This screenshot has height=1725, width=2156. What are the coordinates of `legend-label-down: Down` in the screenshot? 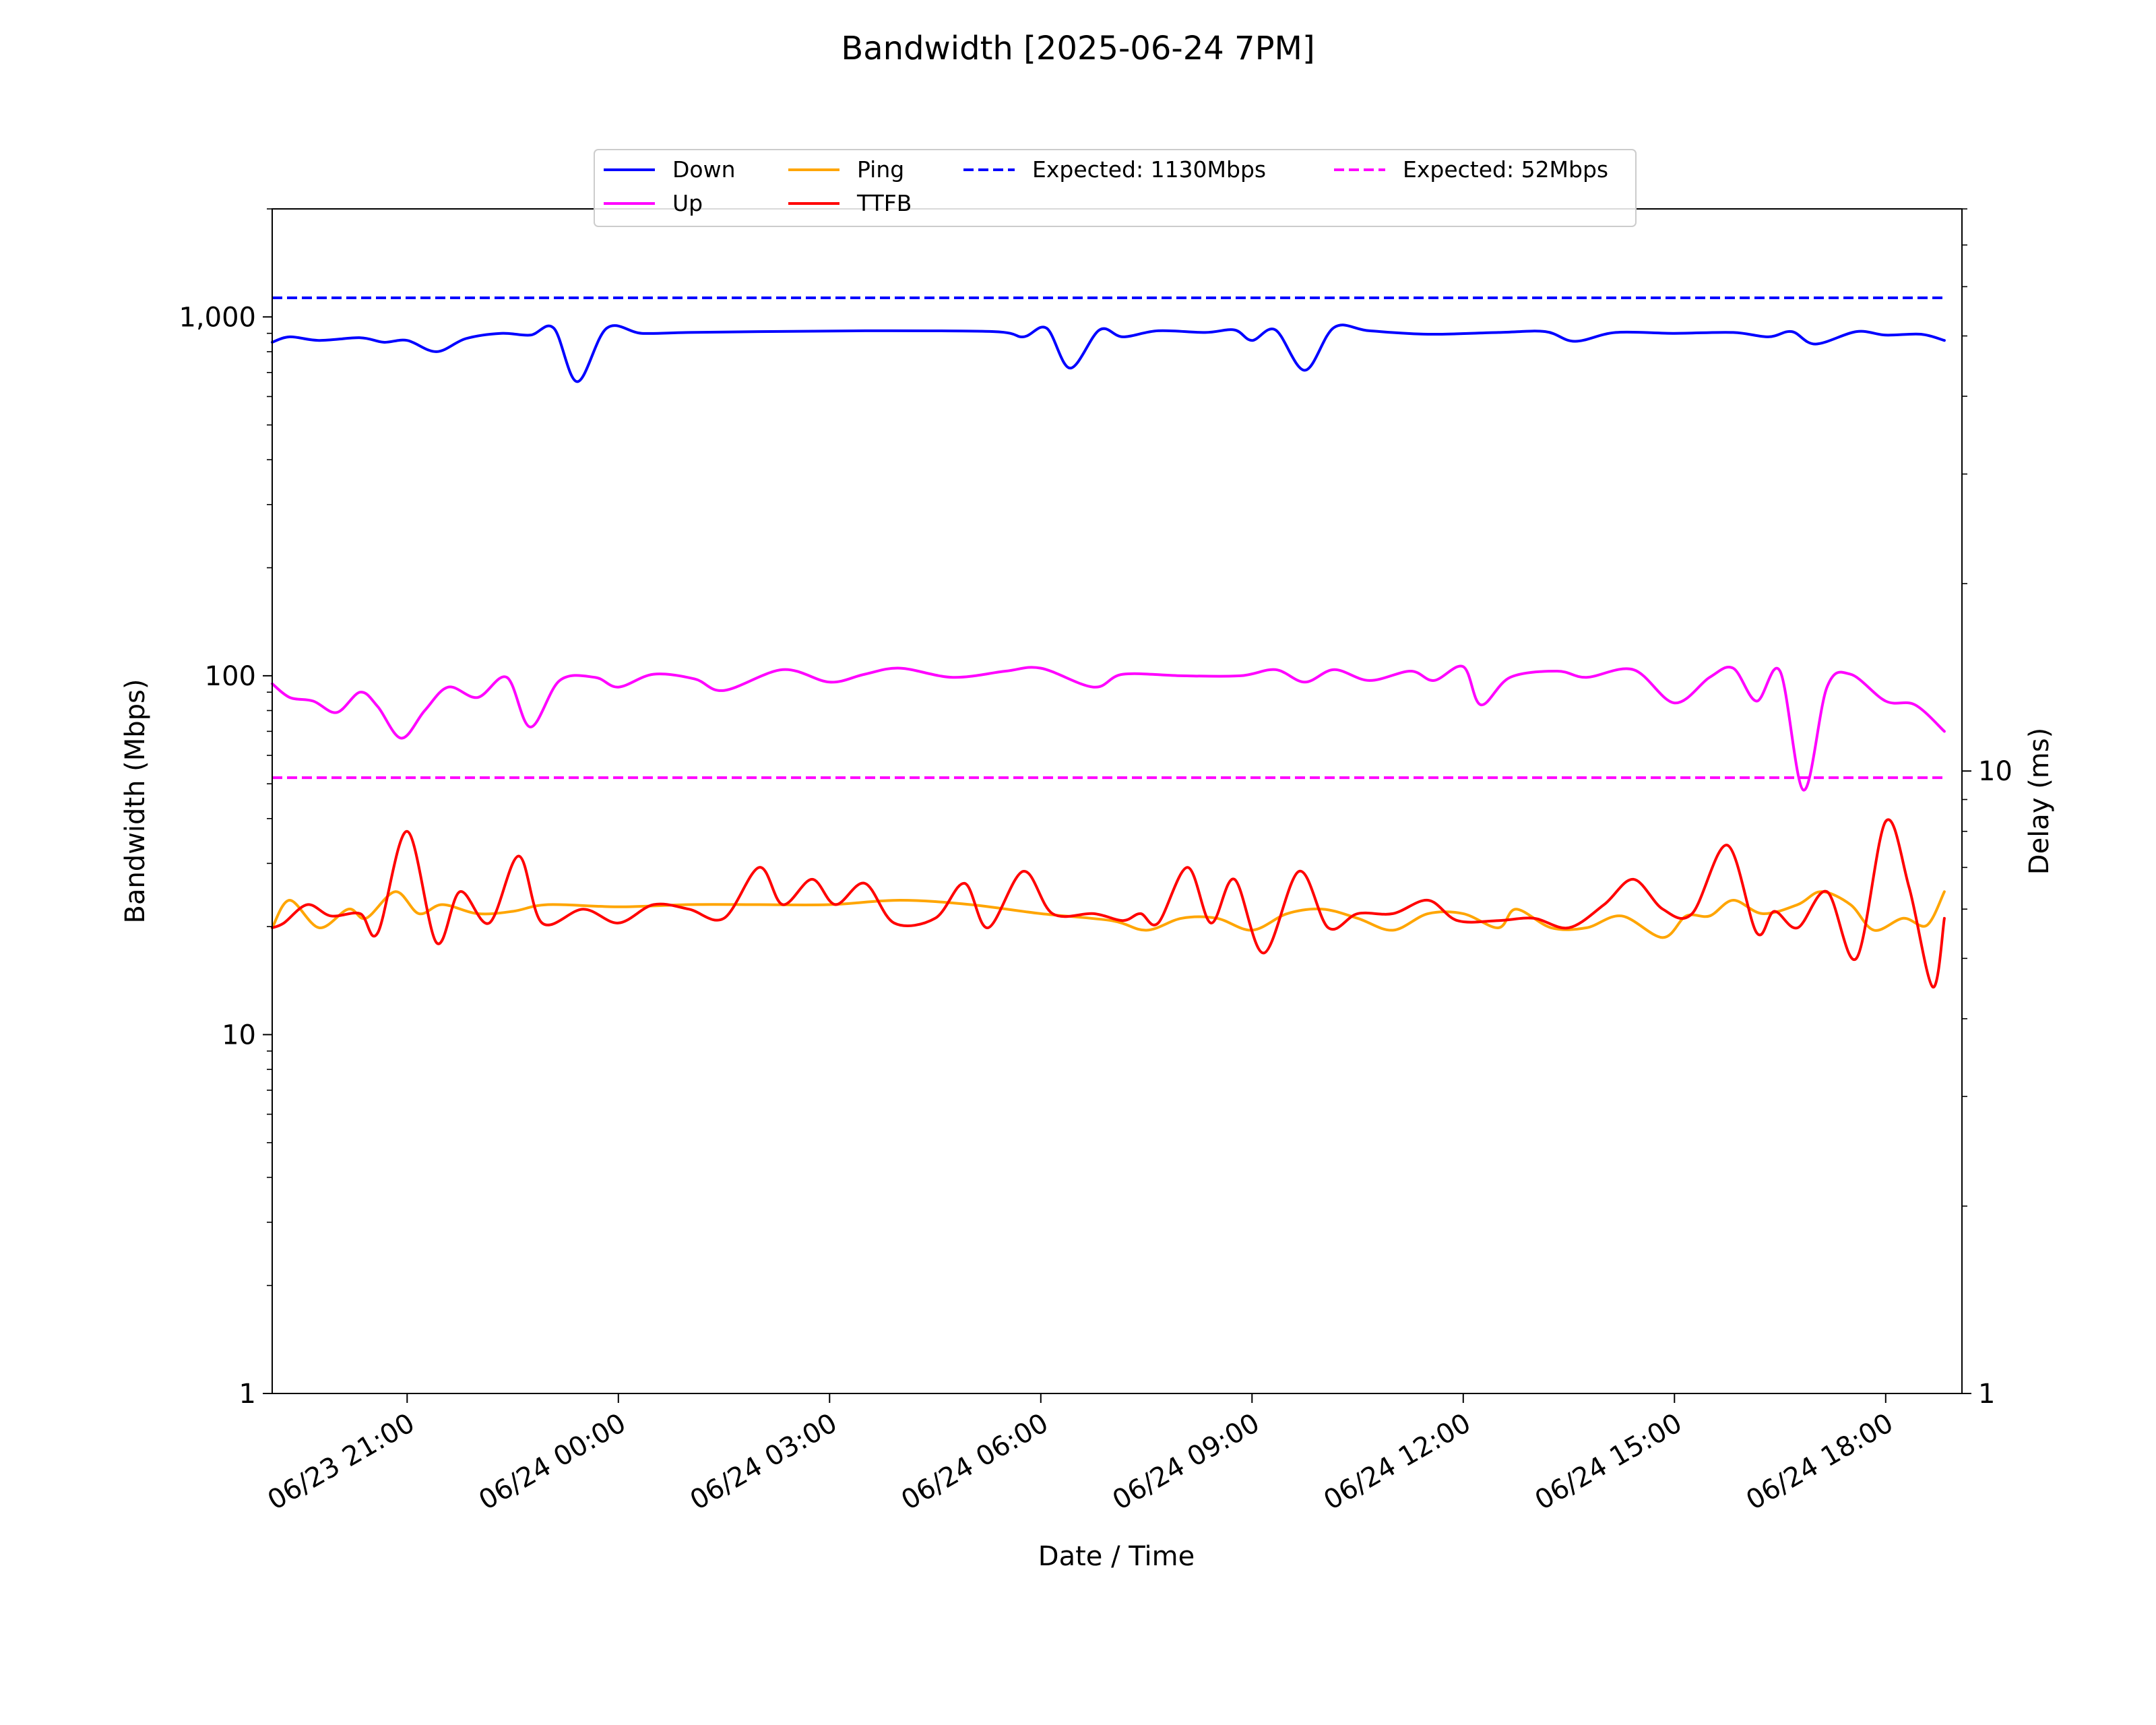 It's located at (704, 169).